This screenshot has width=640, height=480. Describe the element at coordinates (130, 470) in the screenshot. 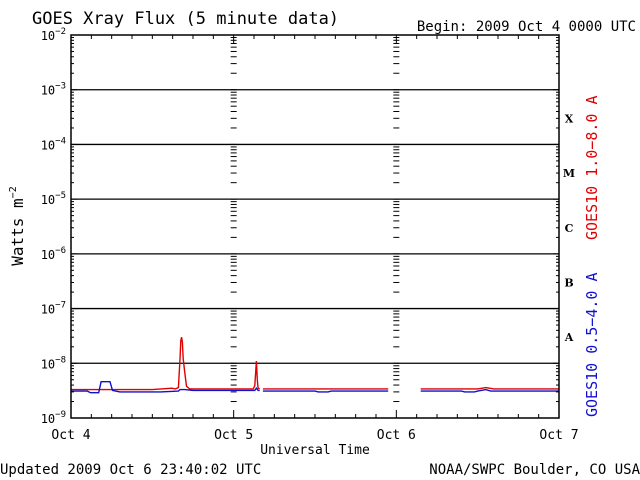

I see `updated-time: Updated 2009 Oct 6 23:40:02 UTC` at that location.